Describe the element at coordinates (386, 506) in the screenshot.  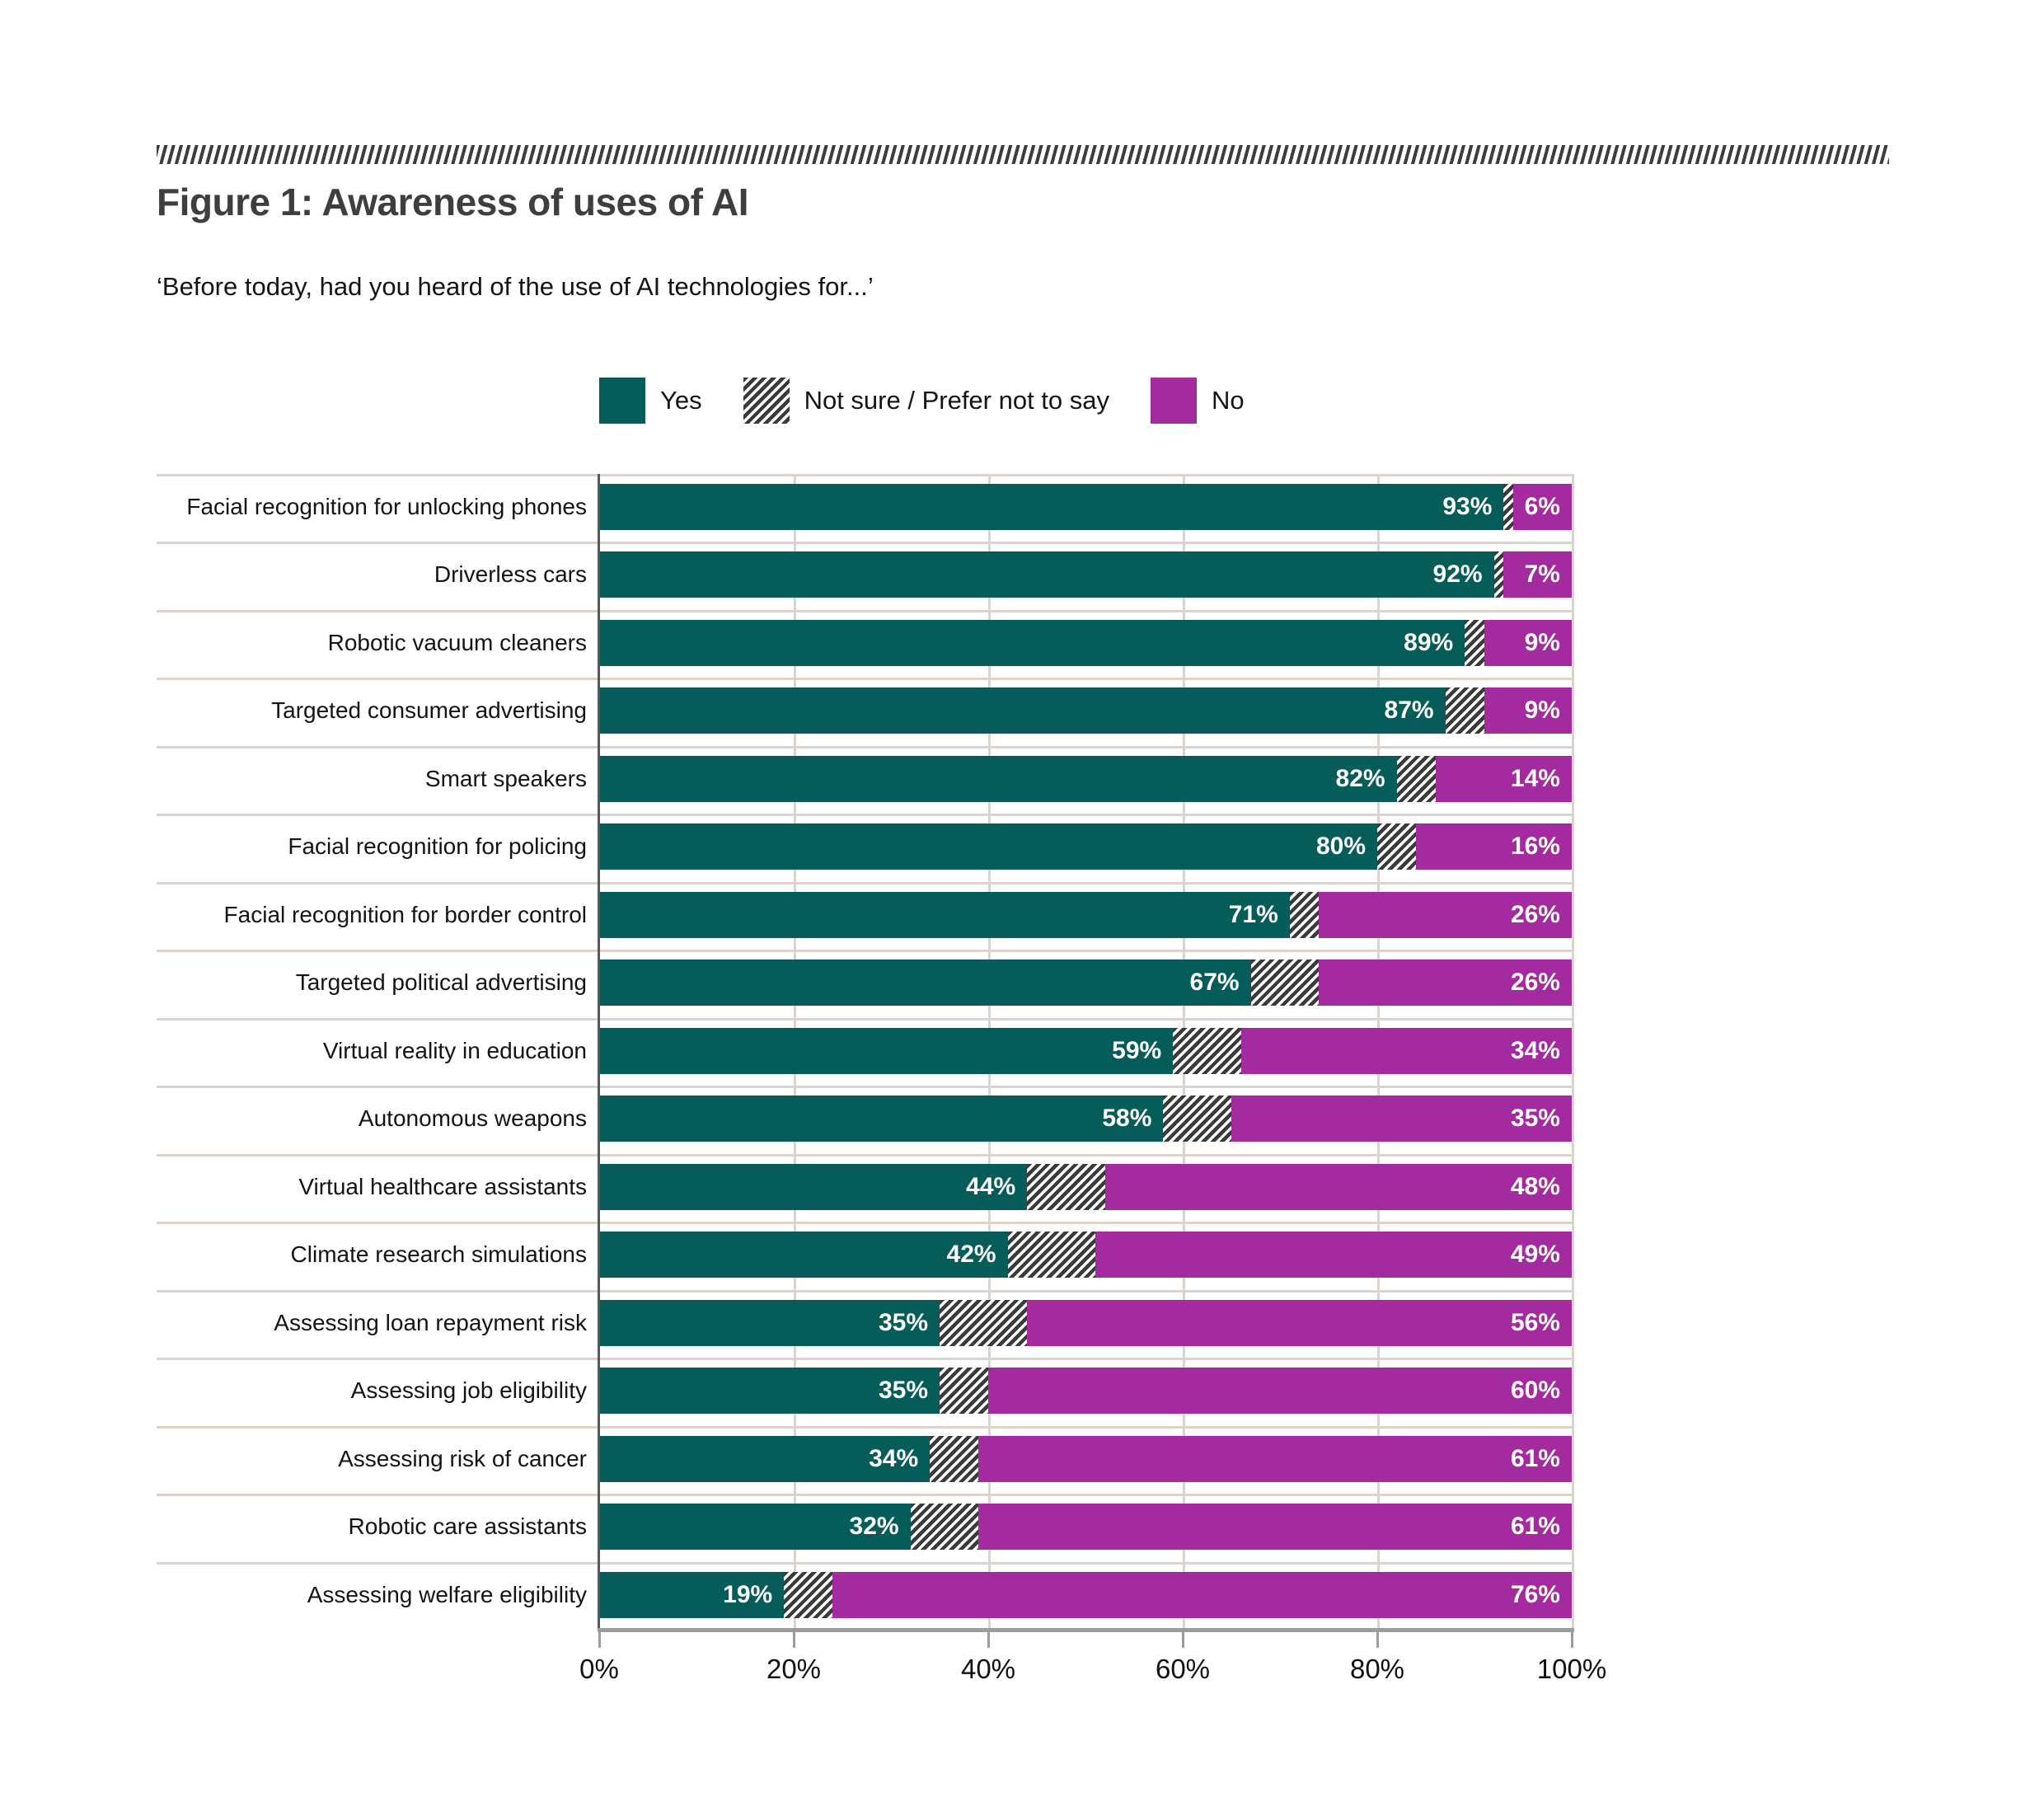
I see `row-label: Facial recognition for unlocking phones` at that location.